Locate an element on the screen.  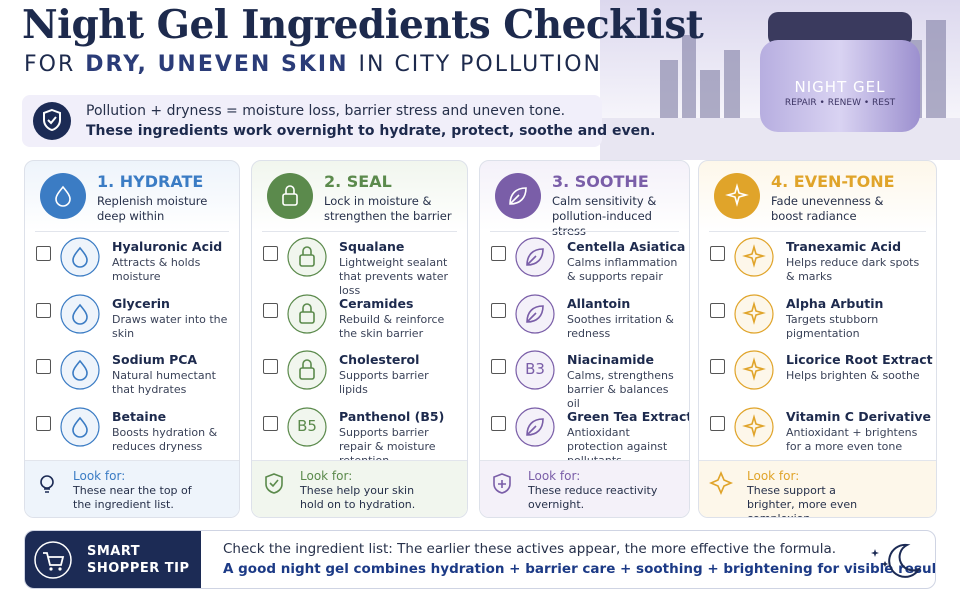
item-desc: Rebuild & reinforce the skin barrier is located at coordinates (392, 326).